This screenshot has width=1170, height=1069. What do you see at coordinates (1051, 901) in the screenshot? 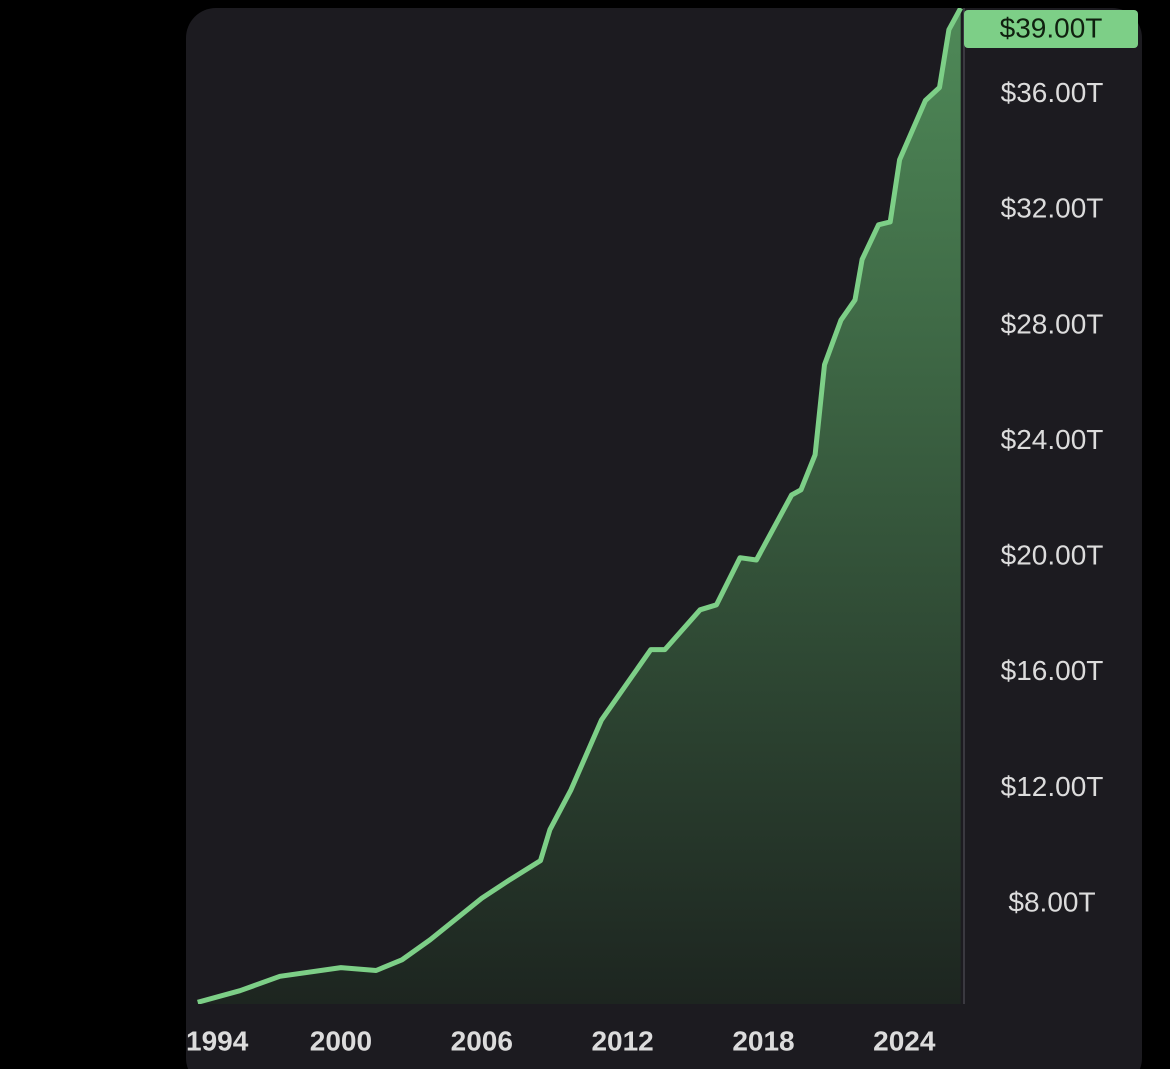
I see `y-tick-label: $8.00T` at bounding box center [1051, 901].